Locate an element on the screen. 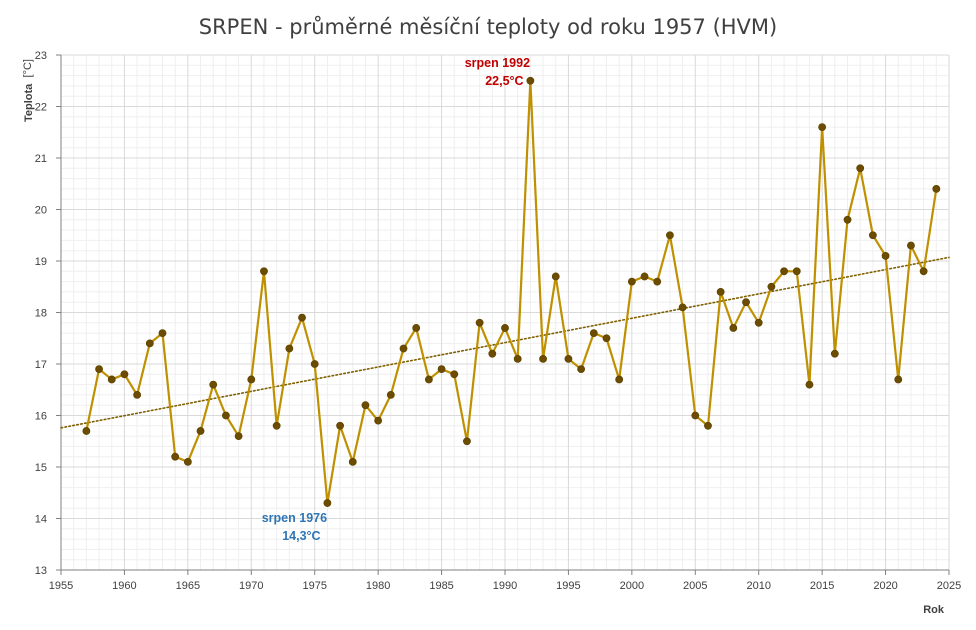  x-axis-label: Rok is located at coordinates (934, 610).